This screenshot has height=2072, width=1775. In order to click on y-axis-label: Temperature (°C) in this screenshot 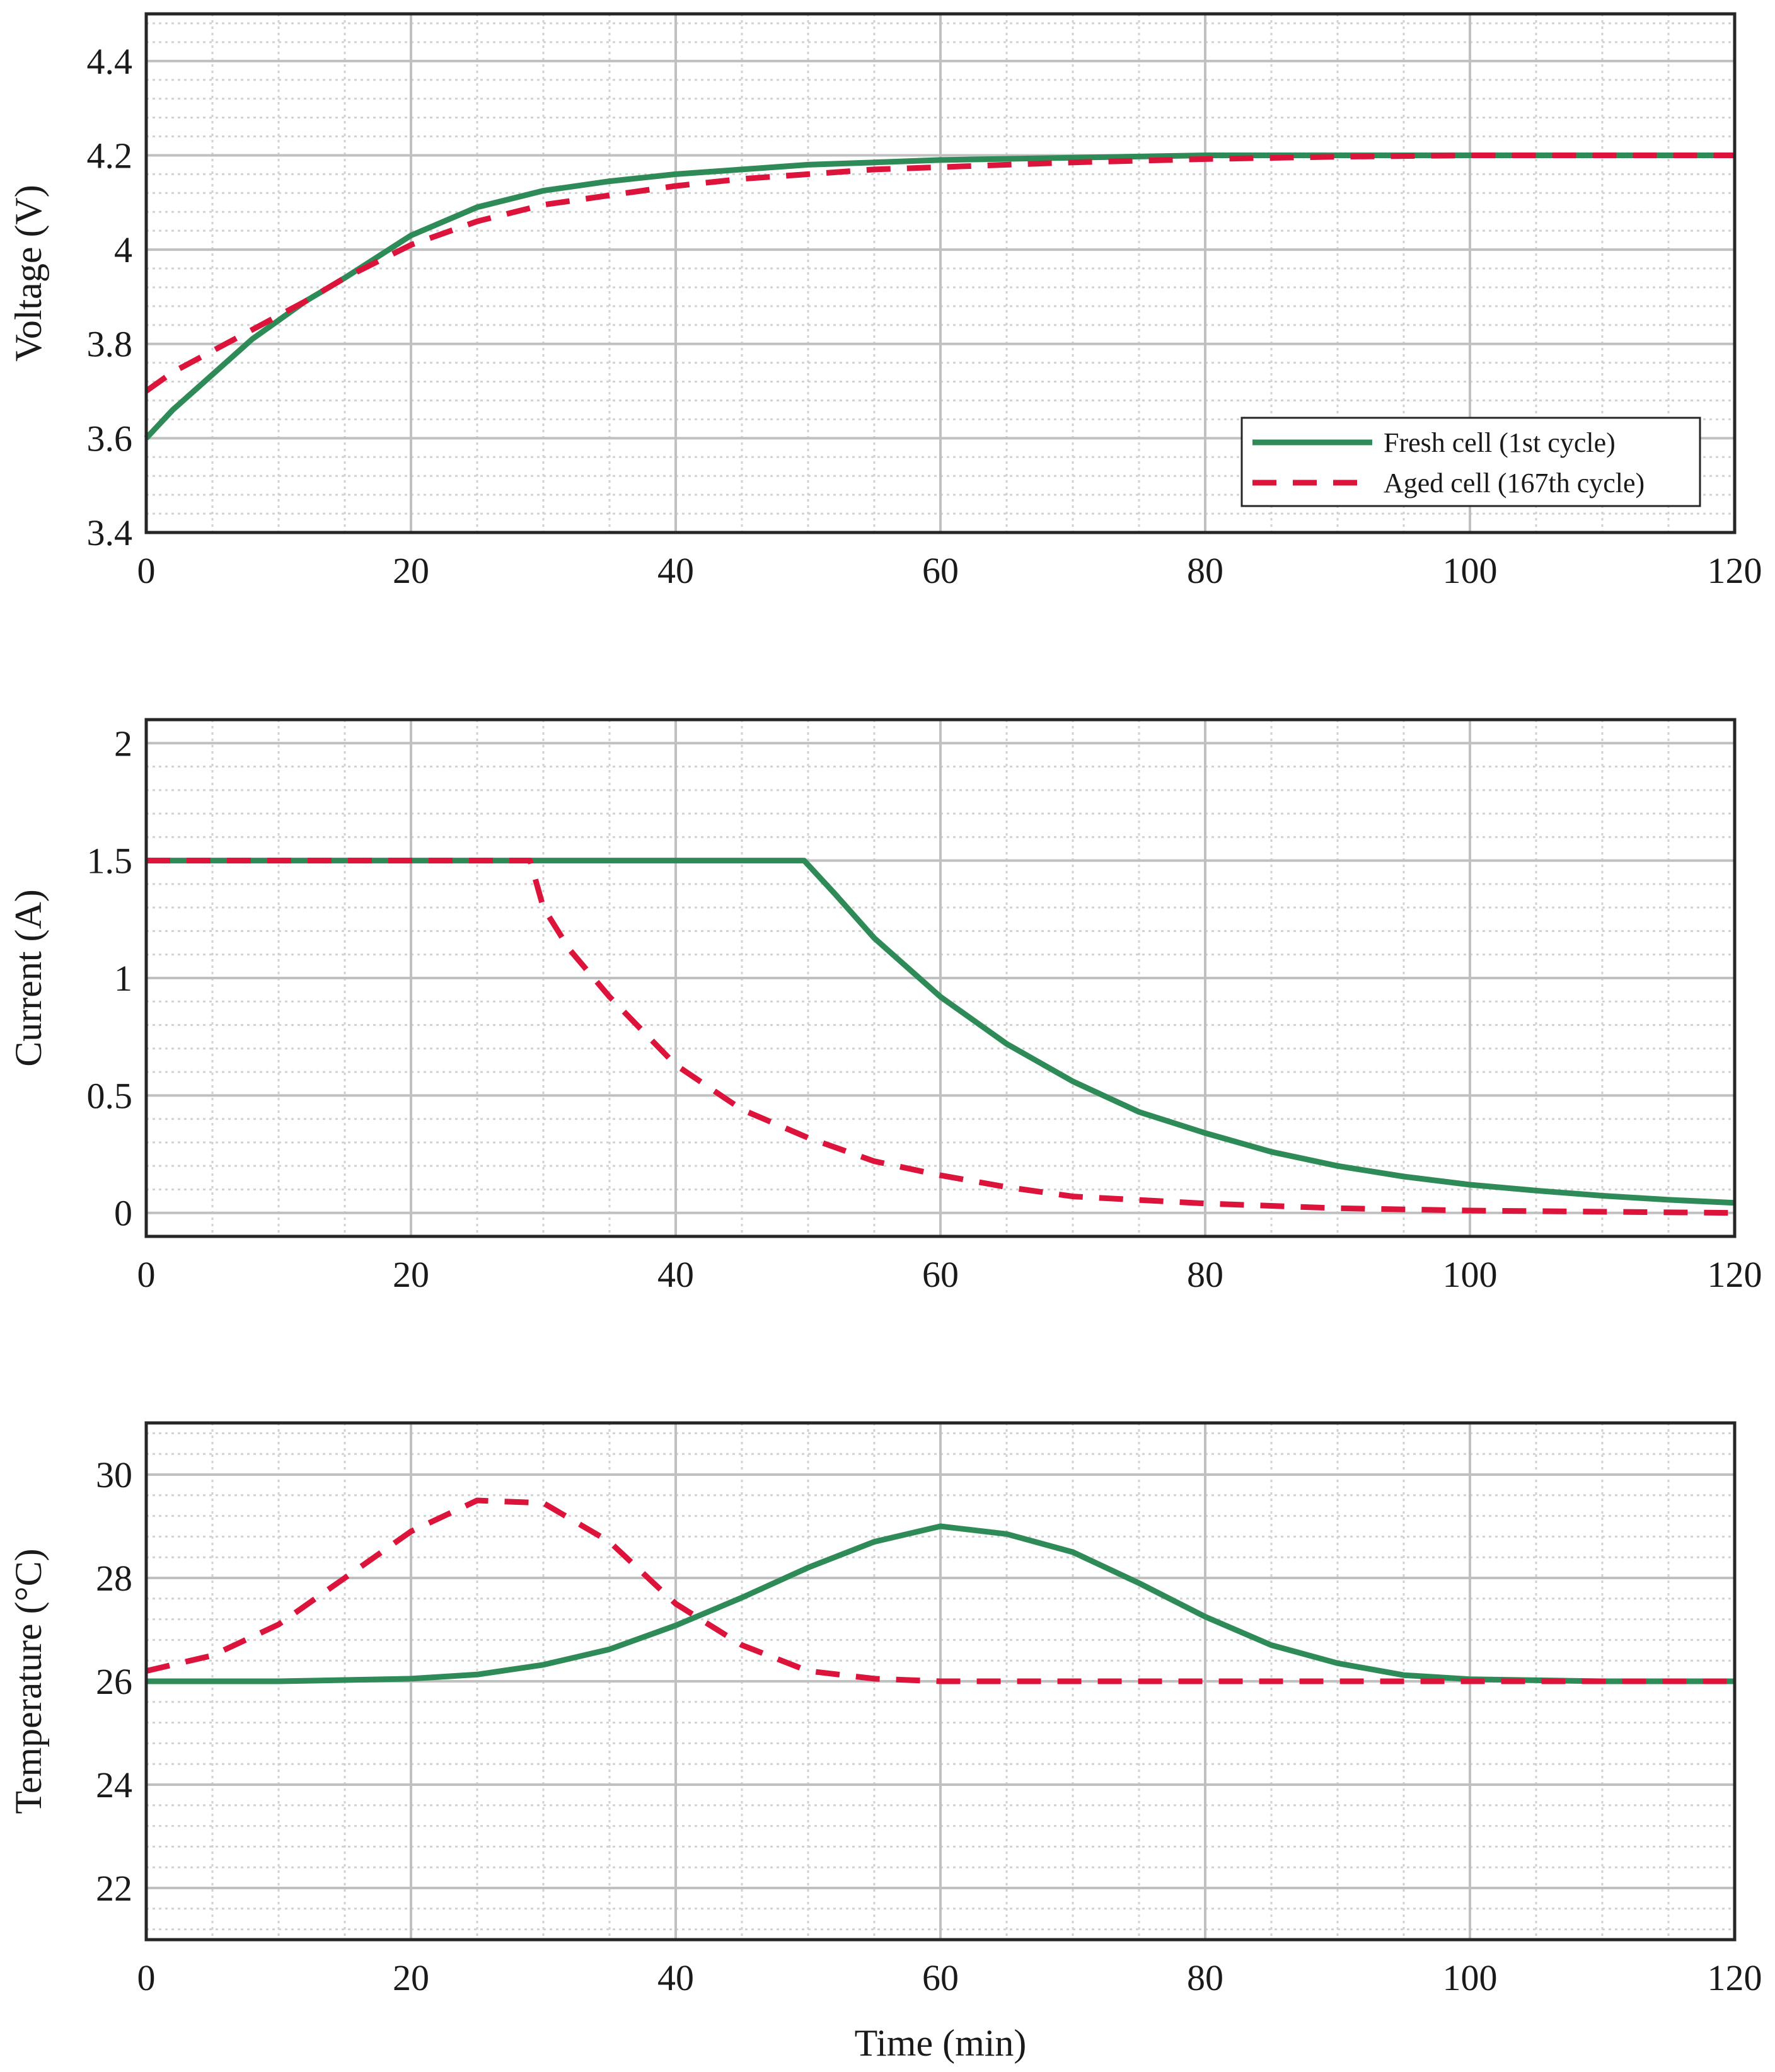, I will do `click(28, 1681)`.